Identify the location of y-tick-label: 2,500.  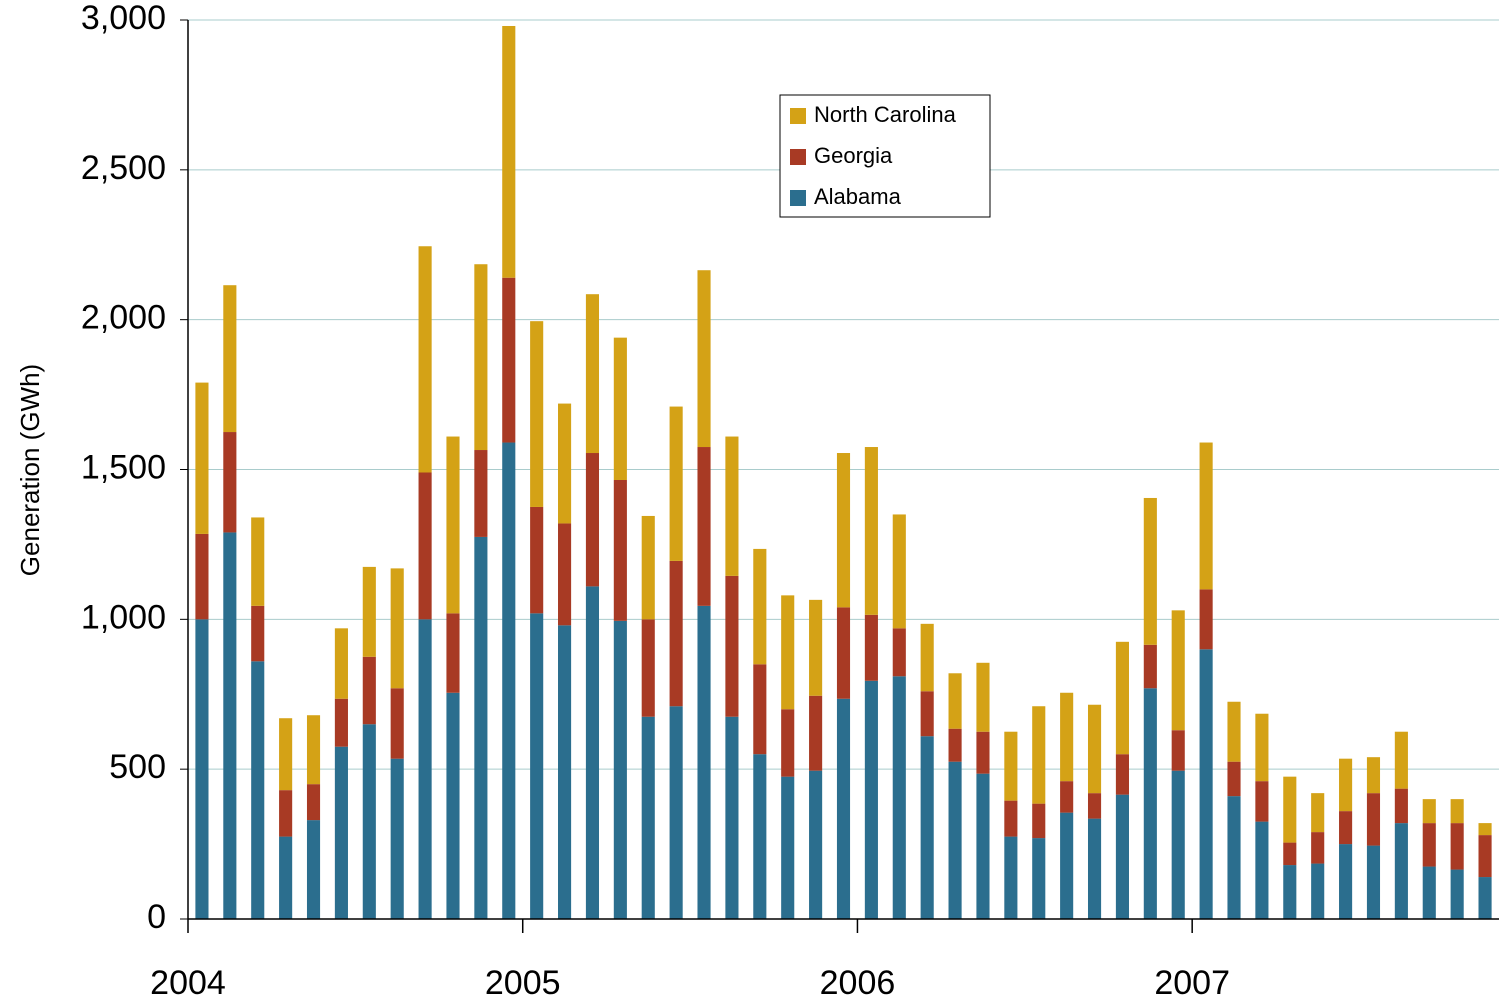
(123, 168).